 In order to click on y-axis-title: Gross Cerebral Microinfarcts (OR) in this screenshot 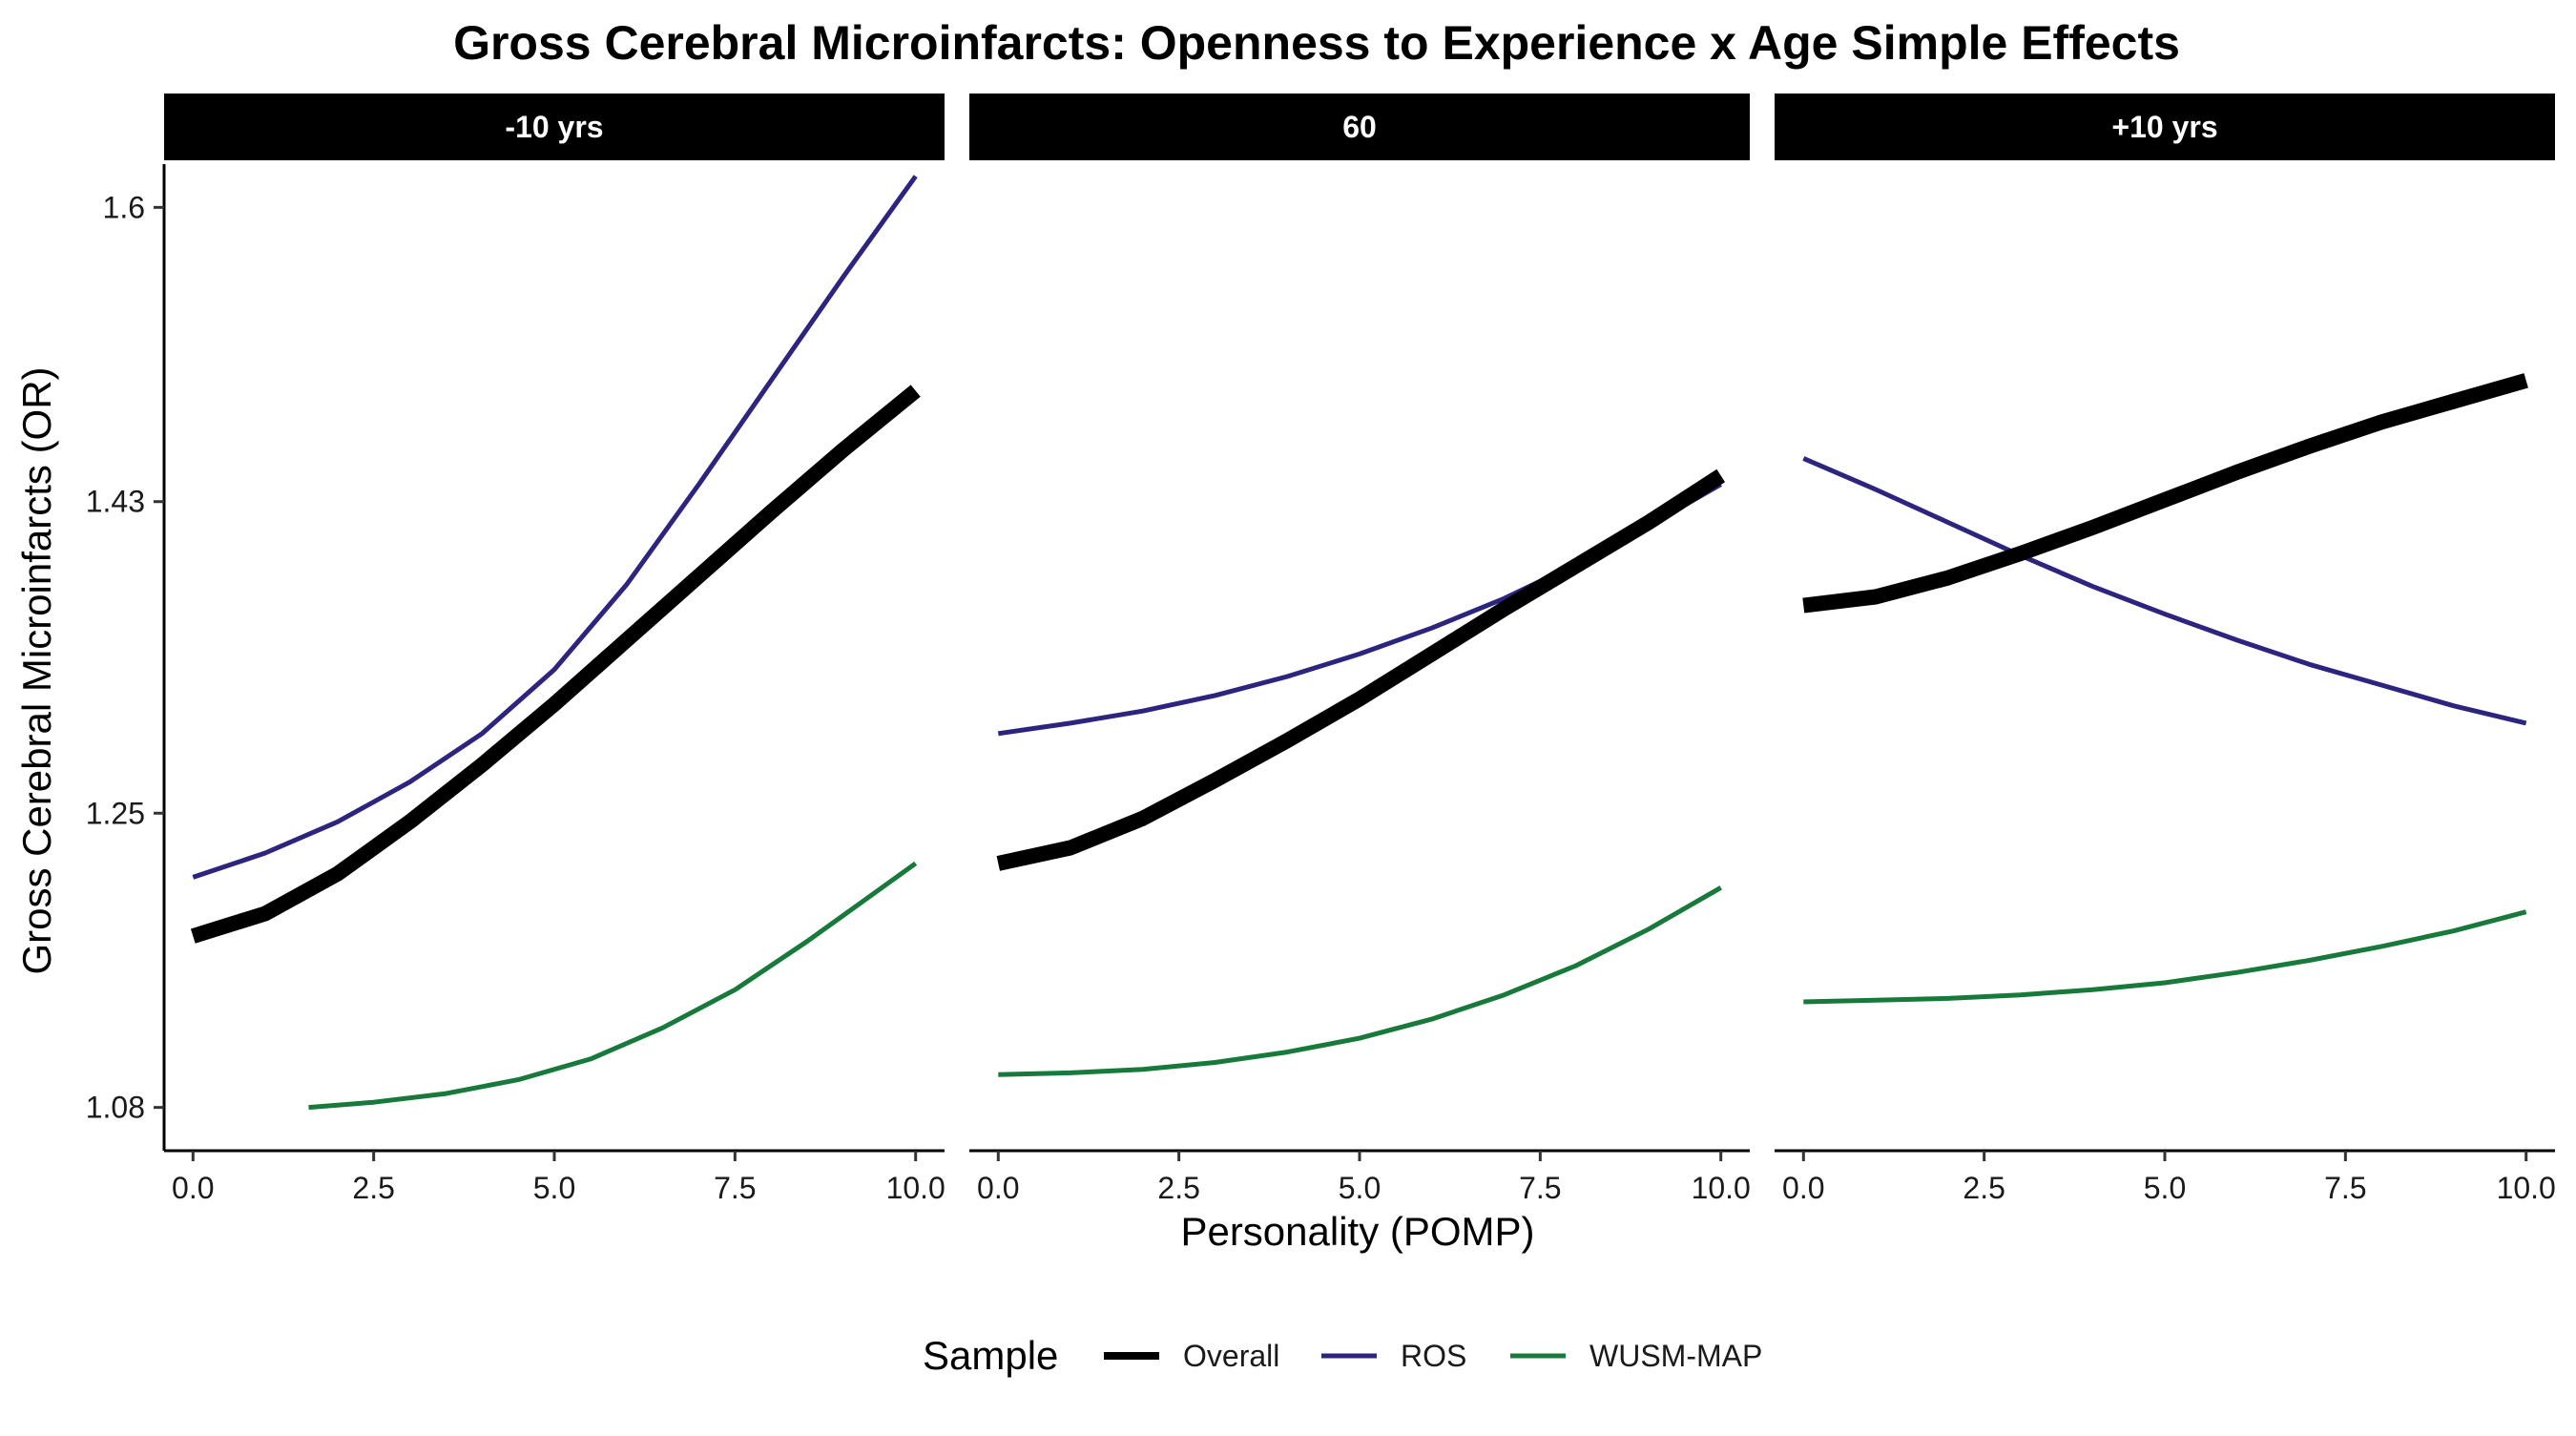, I will do `click(36, 670)`.